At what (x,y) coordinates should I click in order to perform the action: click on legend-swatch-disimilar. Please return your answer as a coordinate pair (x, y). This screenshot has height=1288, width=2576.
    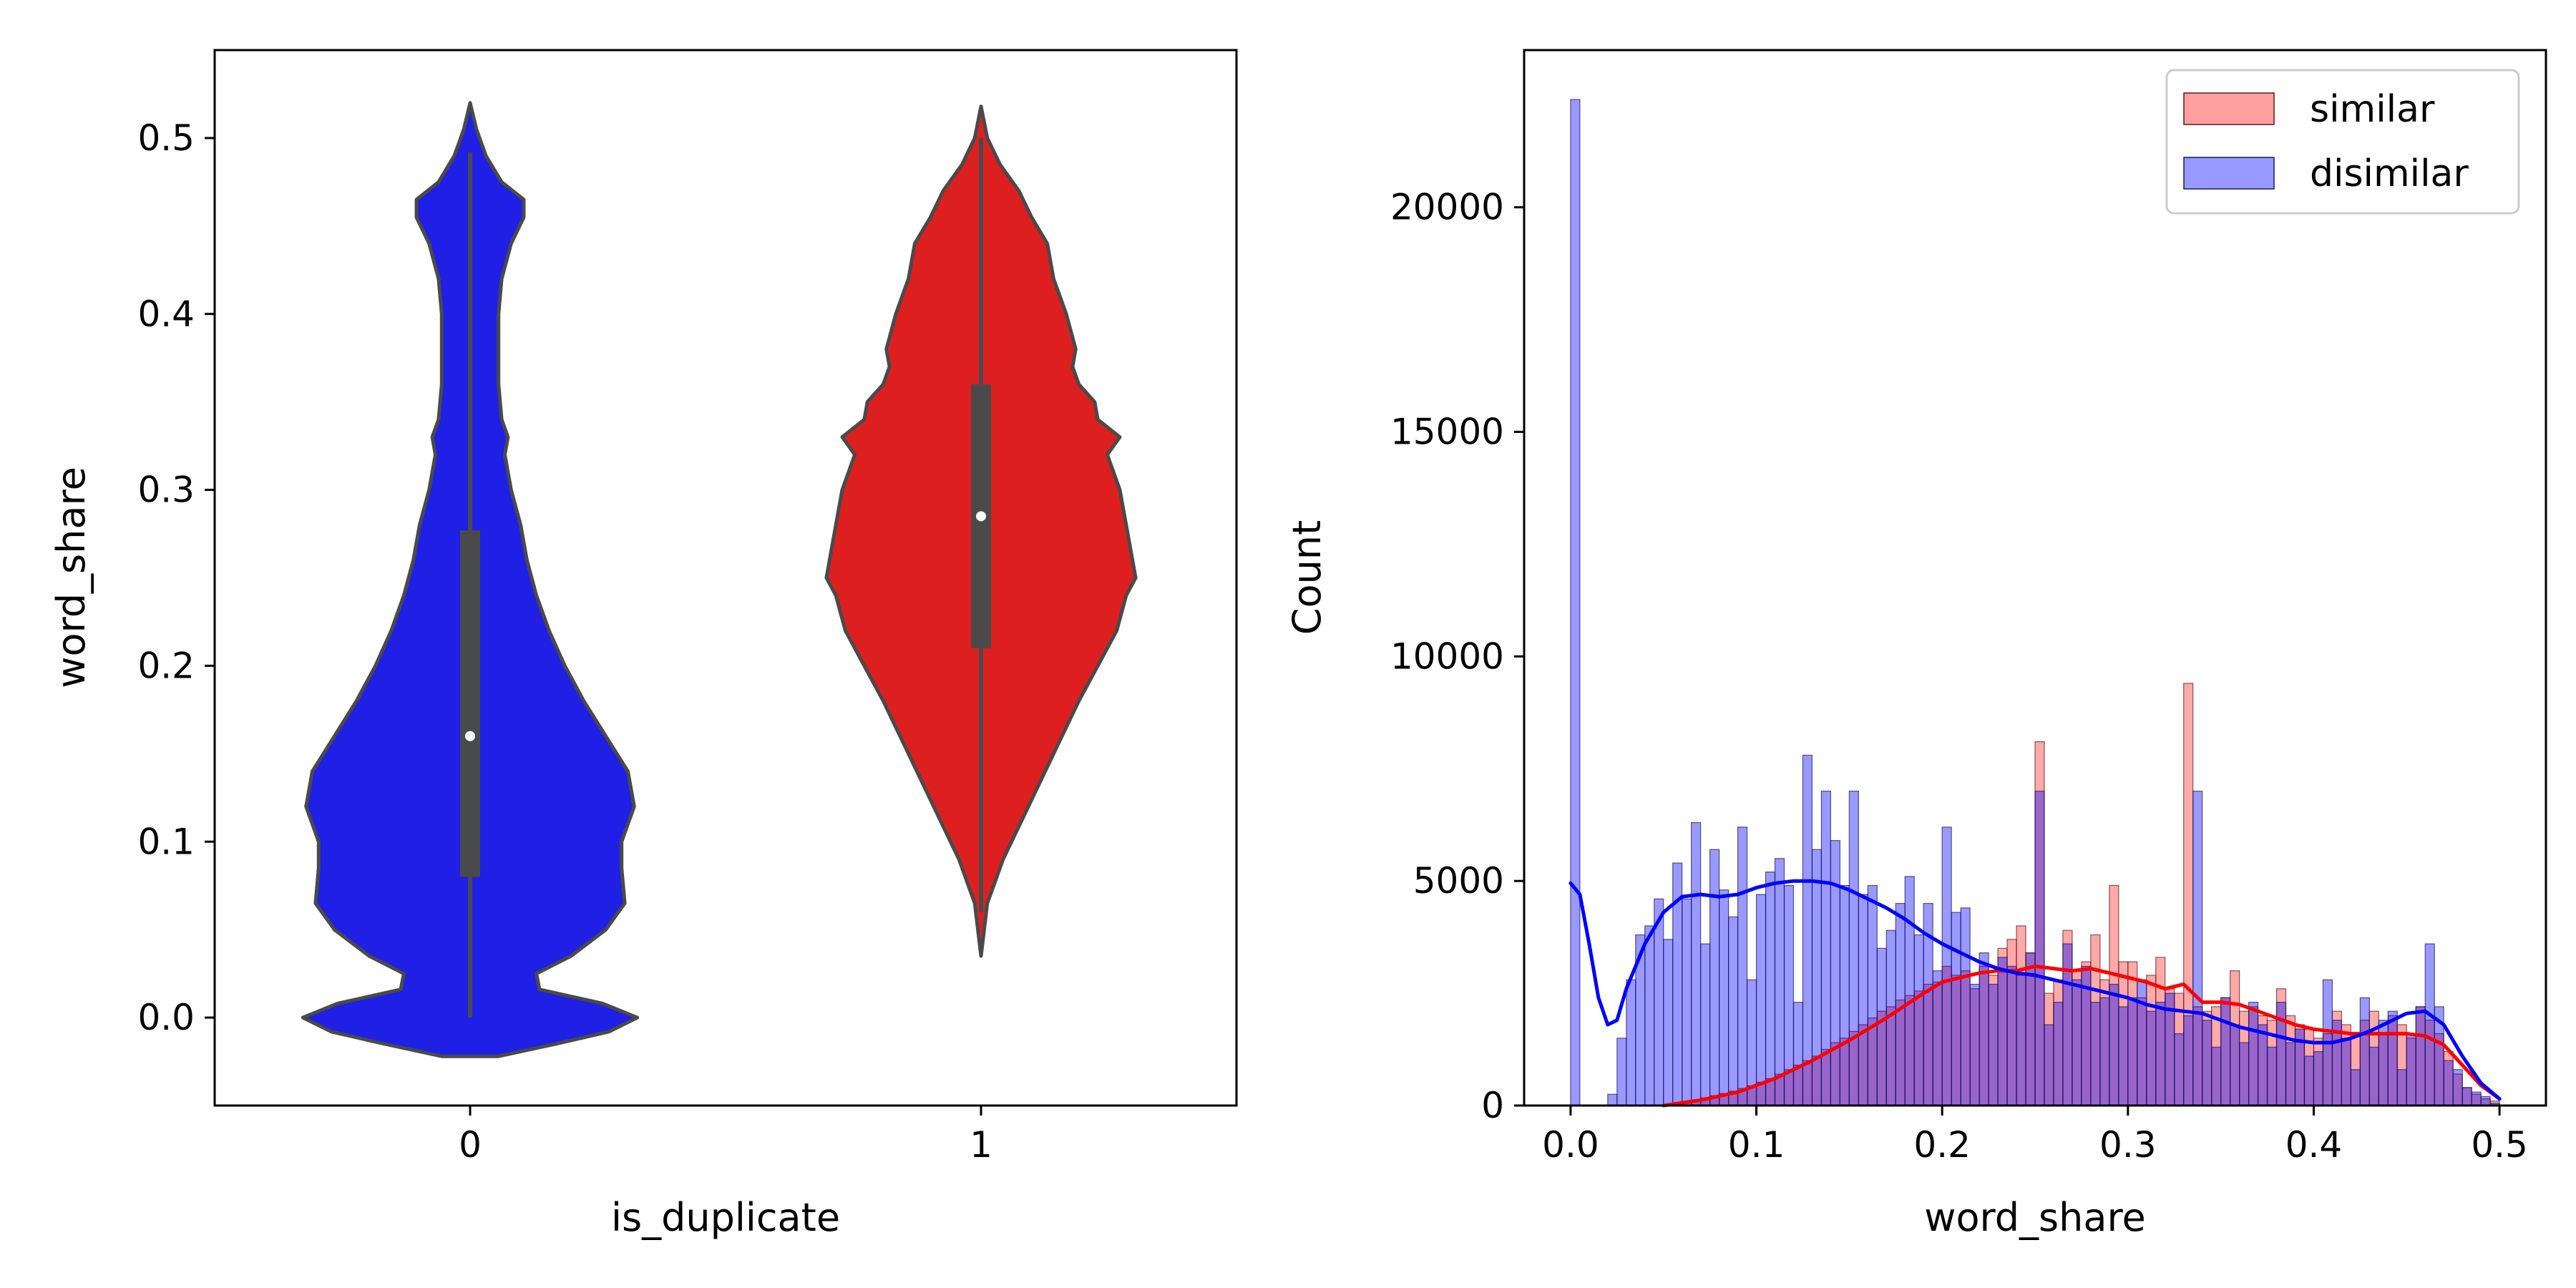
    Looking at the image, I should click on (2229, 173).